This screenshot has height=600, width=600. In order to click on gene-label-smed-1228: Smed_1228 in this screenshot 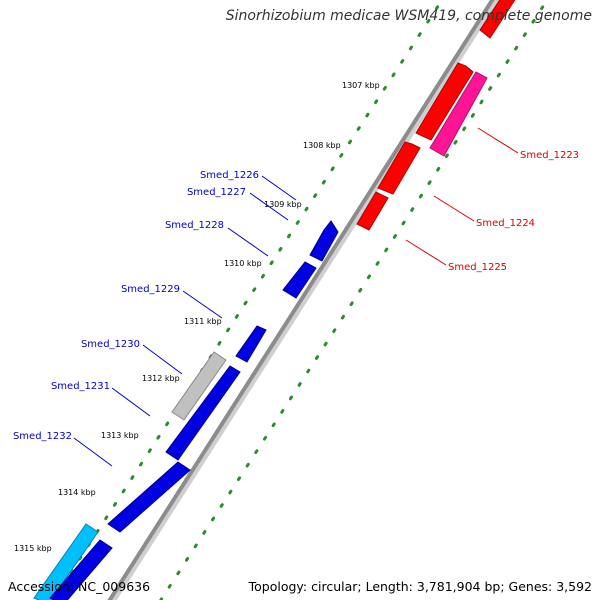, I will do `click(194, 225)`.